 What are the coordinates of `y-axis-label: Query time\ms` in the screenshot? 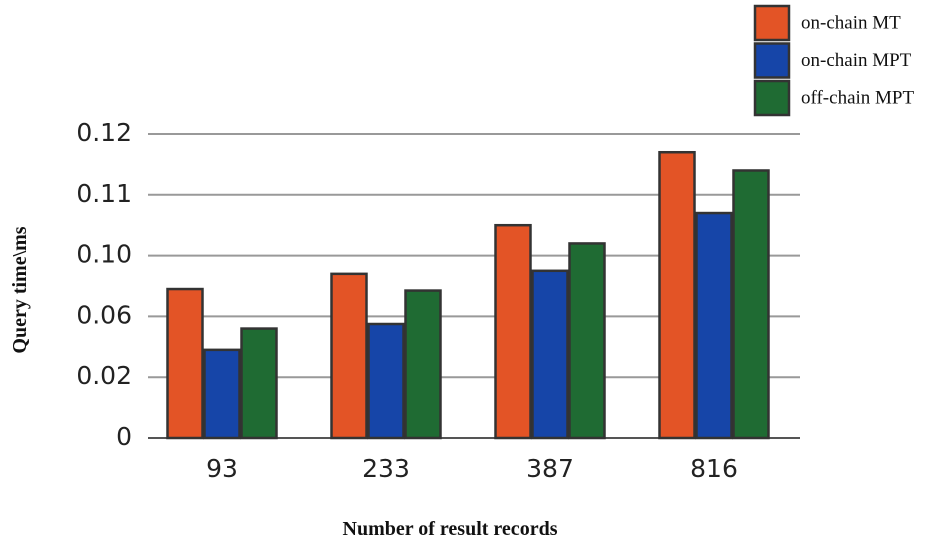 It's located at (20, 289).